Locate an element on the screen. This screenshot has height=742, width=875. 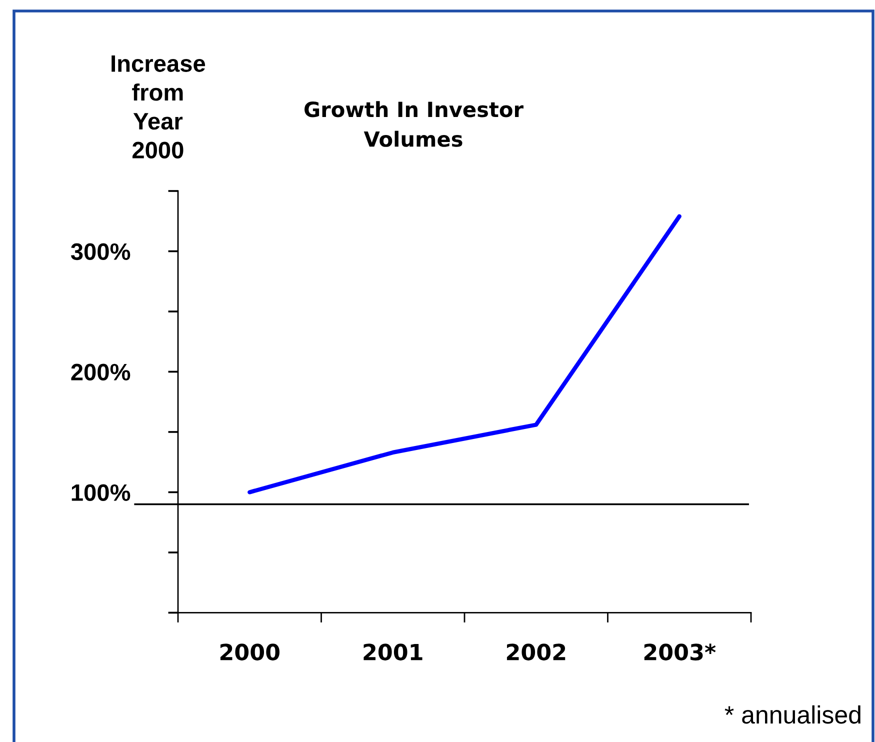
y-tick-label: 300% is located at coordinates (100, 251).